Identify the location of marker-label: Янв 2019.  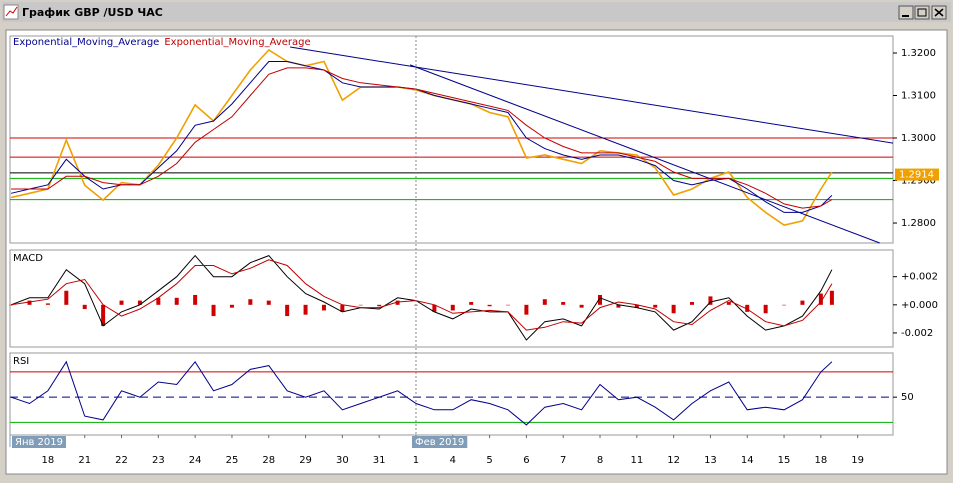
(39, 442).